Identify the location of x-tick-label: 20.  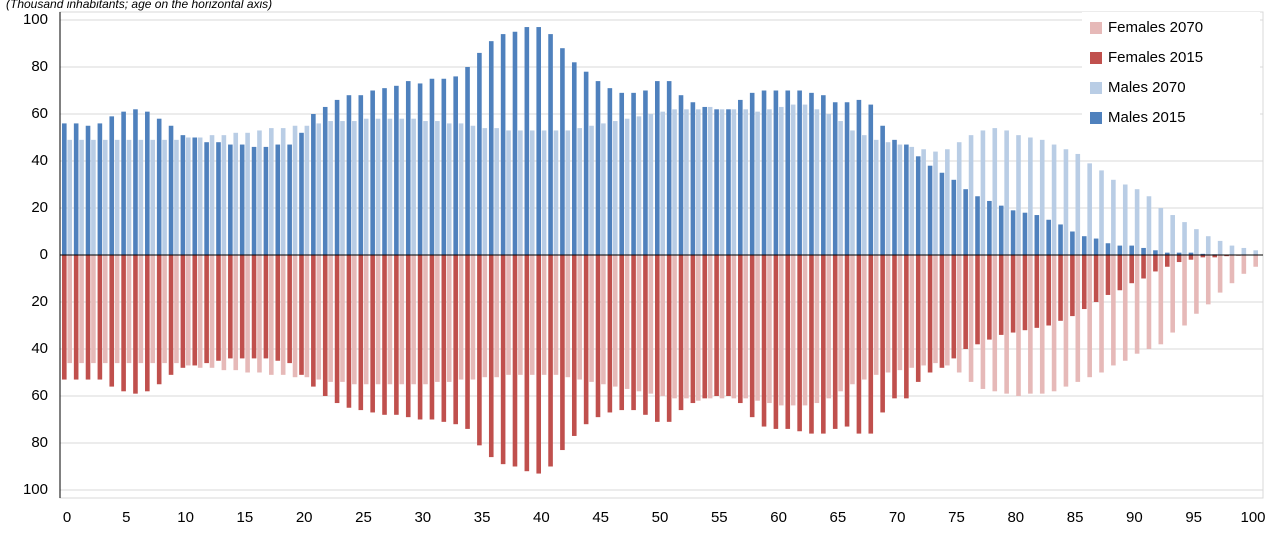
(304, 517).